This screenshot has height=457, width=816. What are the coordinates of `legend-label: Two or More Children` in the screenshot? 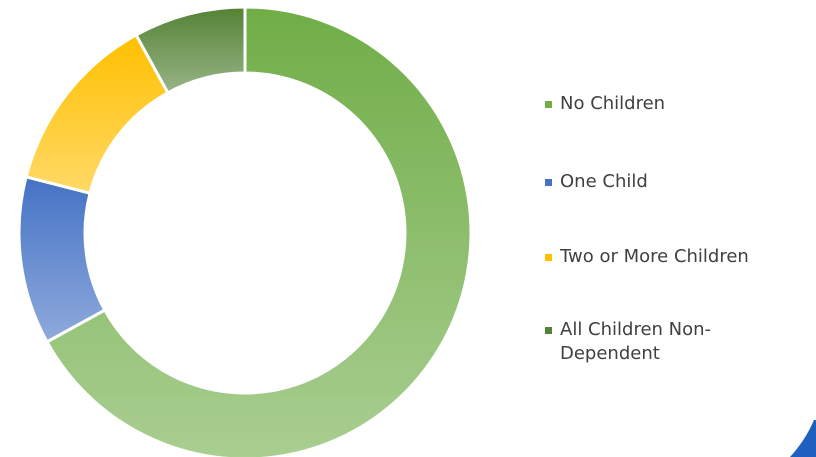 It's located at (654, 256).